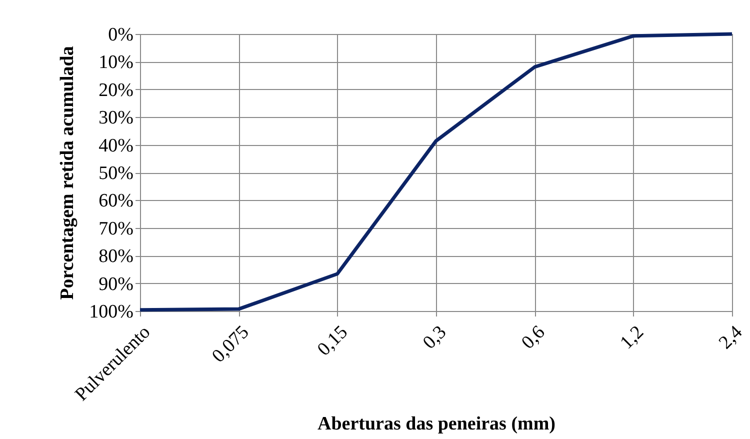  Describe the element at coordinates (116, 257) in the screenshot. I see `y-tick-label: 80%` at that location.